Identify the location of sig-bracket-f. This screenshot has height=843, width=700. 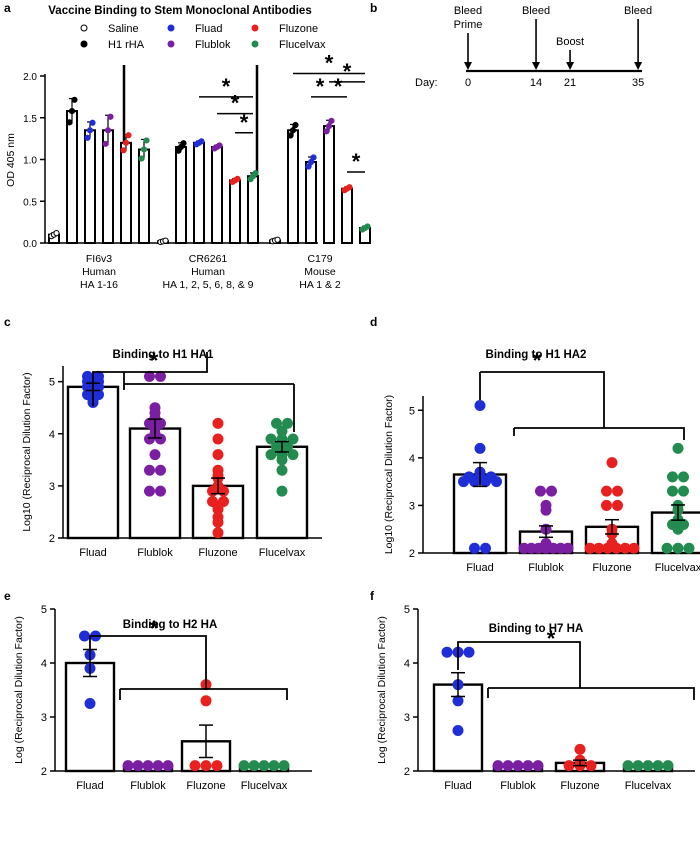
(576, 670).